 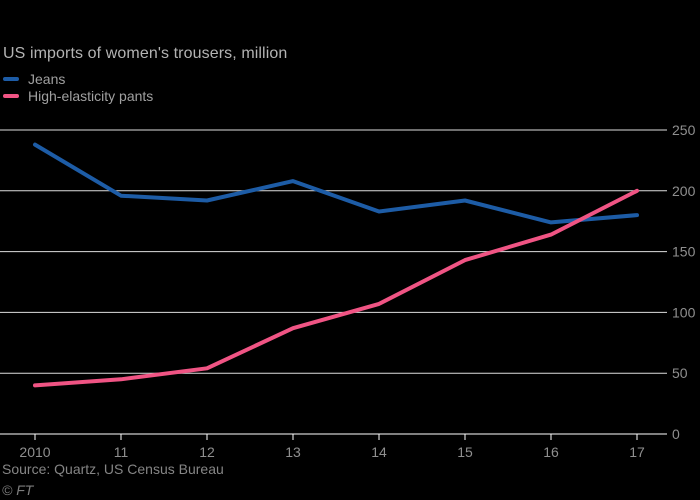 I want to click on series-line-jeans, so click(x=336, y=183).